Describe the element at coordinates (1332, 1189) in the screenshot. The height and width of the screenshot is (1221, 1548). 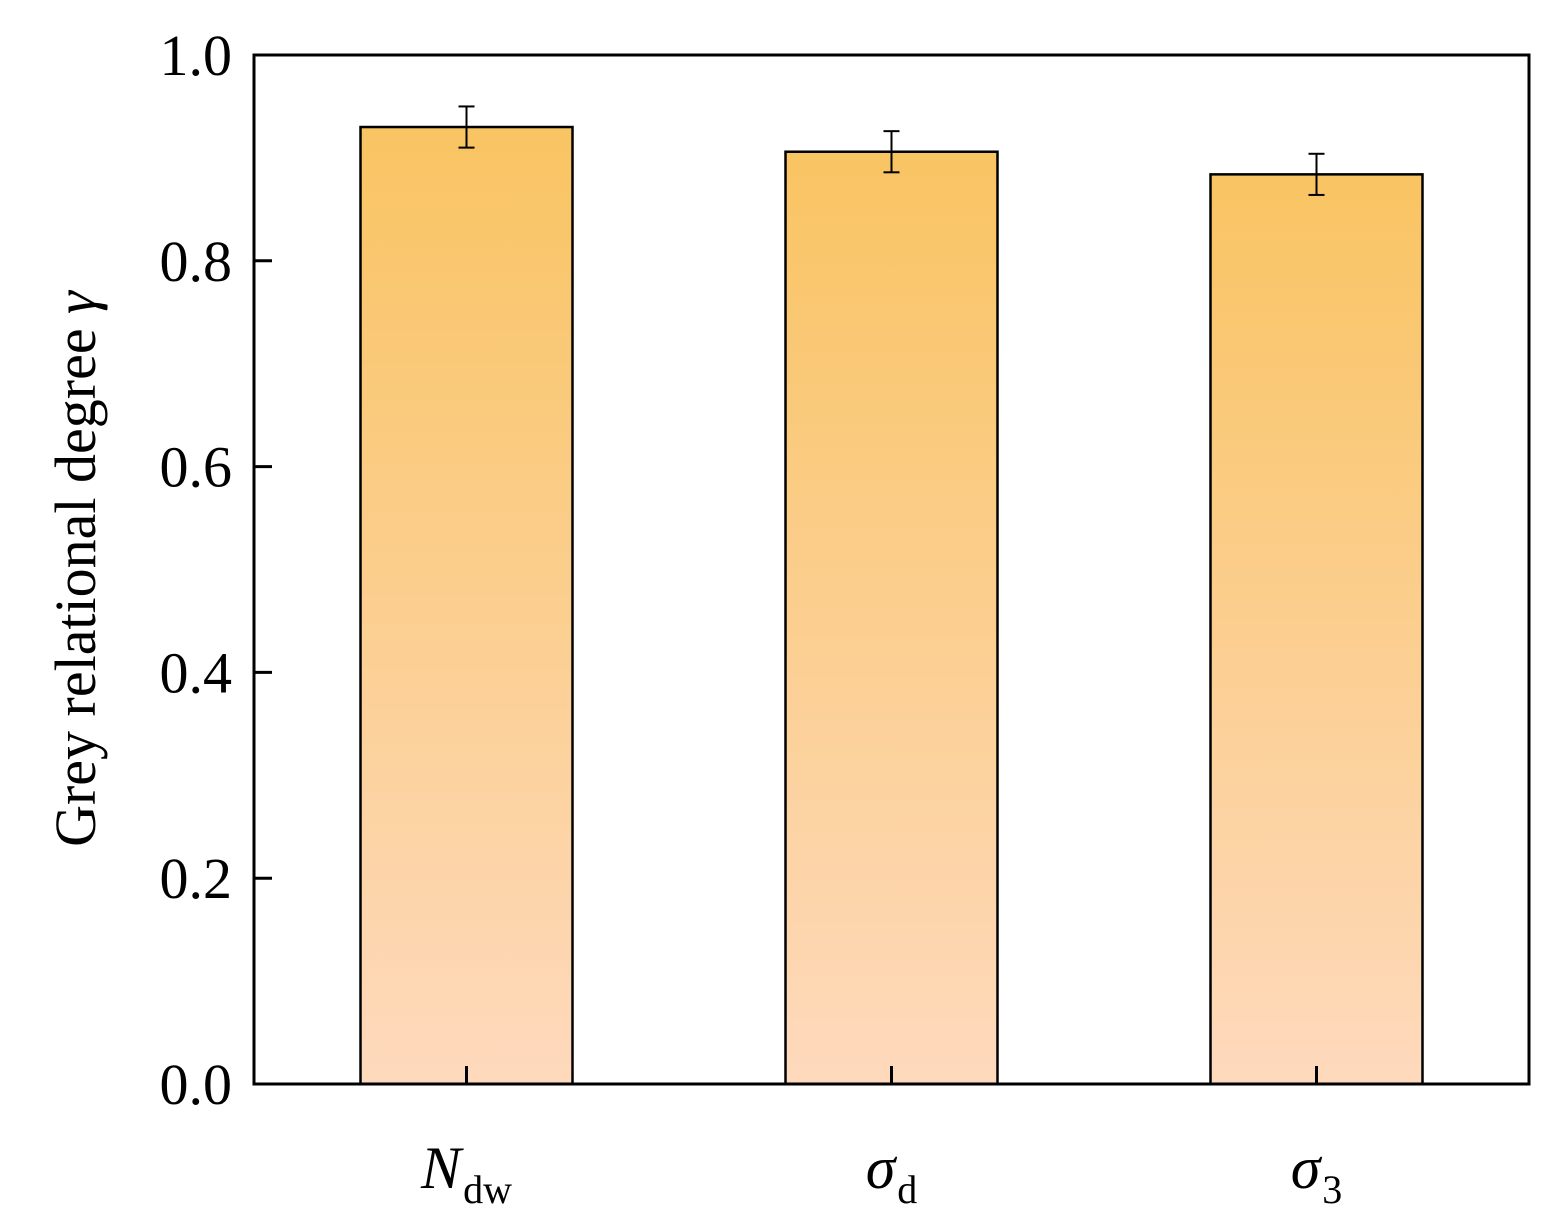
I see `x-tick-label-sub: 3` at that location.